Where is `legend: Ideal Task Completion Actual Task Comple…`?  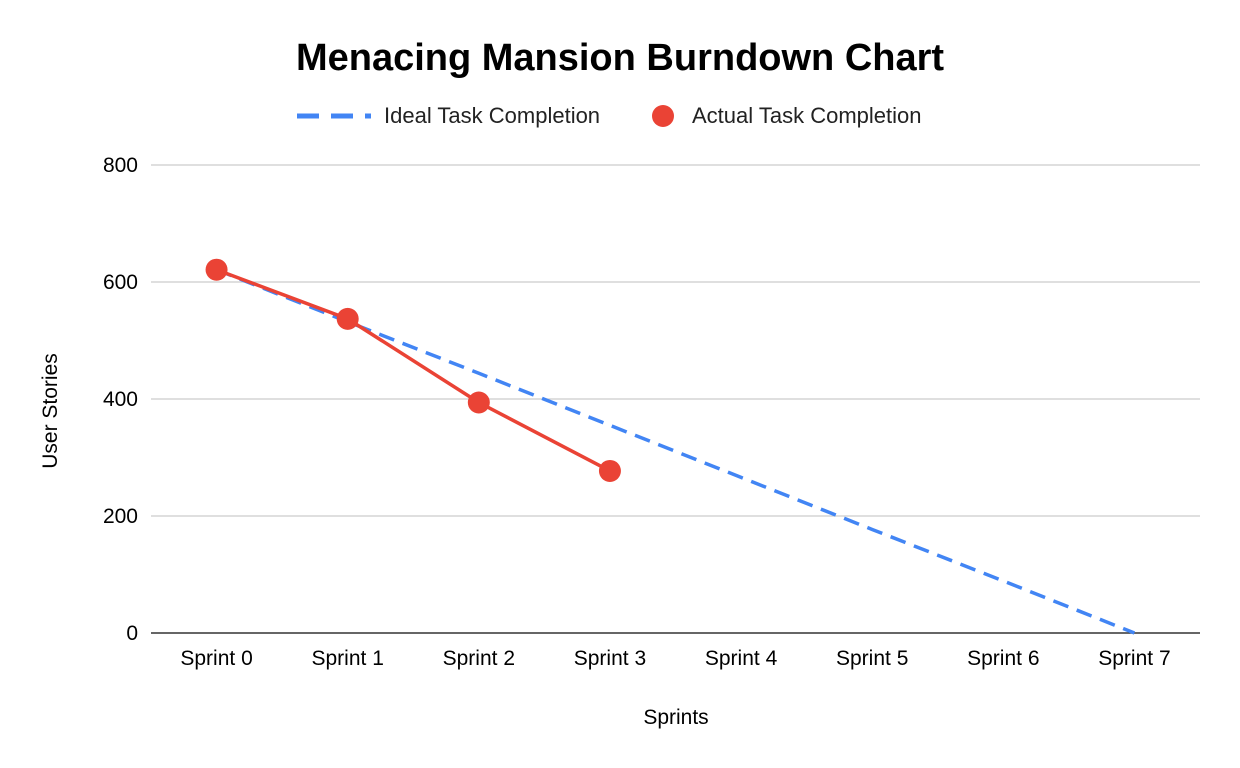 legend: Ideal Task Completion Actual Task Comple… is located at coordinates (609, 115).